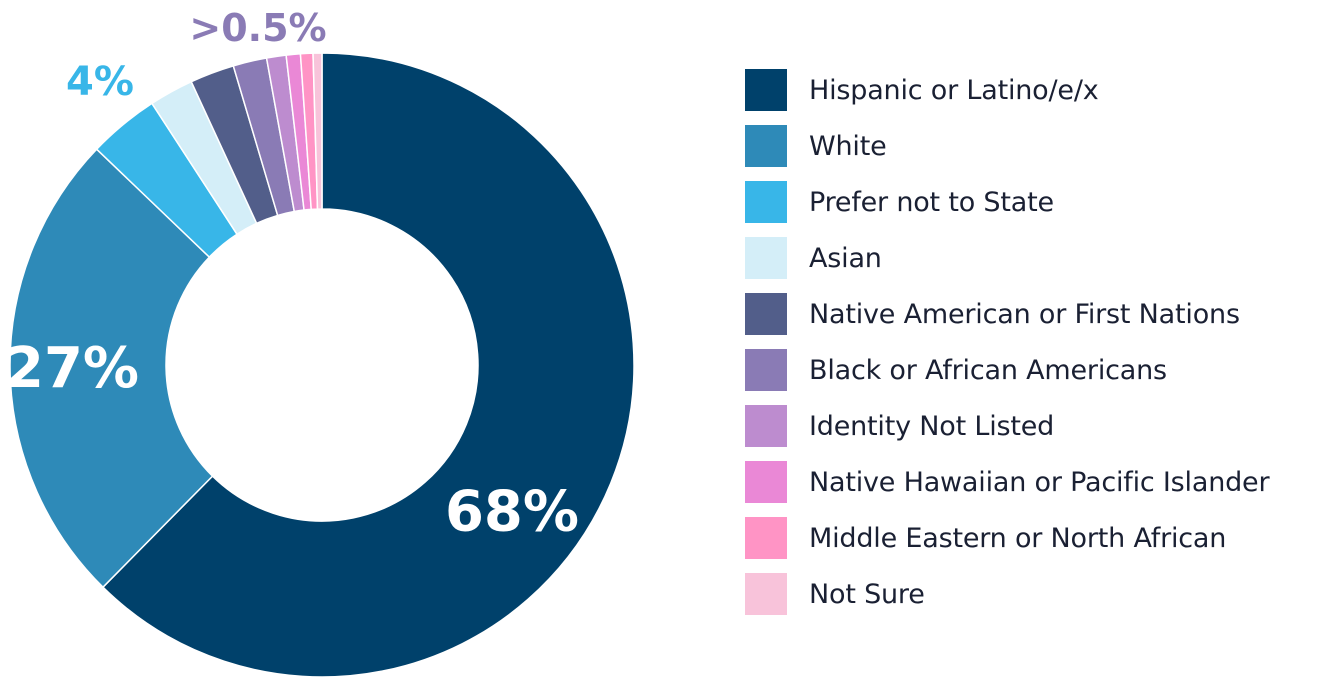  Describe the element at coordinates (317, 131) in the screenshot. I see `slice-not-sure` at that location.